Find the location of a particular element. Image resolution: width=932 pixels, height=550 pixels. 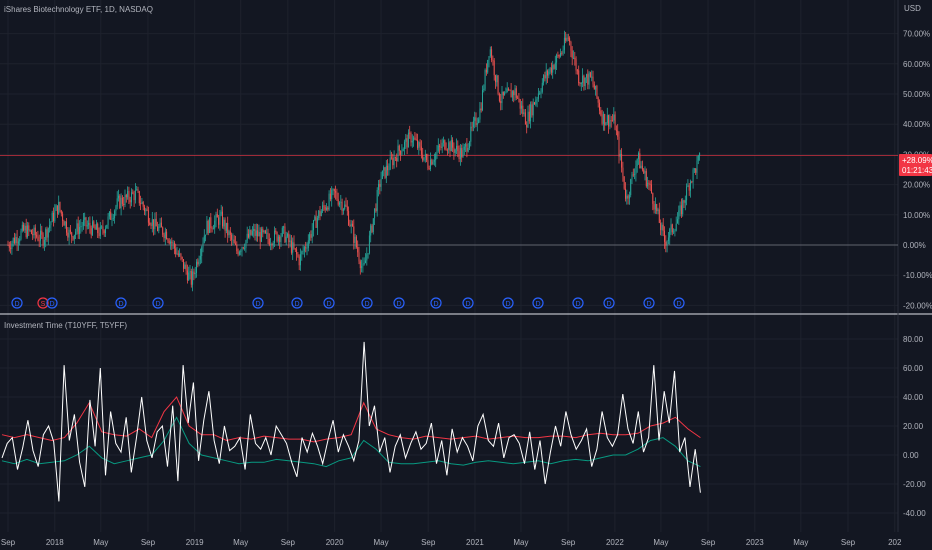

split-marker: S is located at coordinates (43, 303).